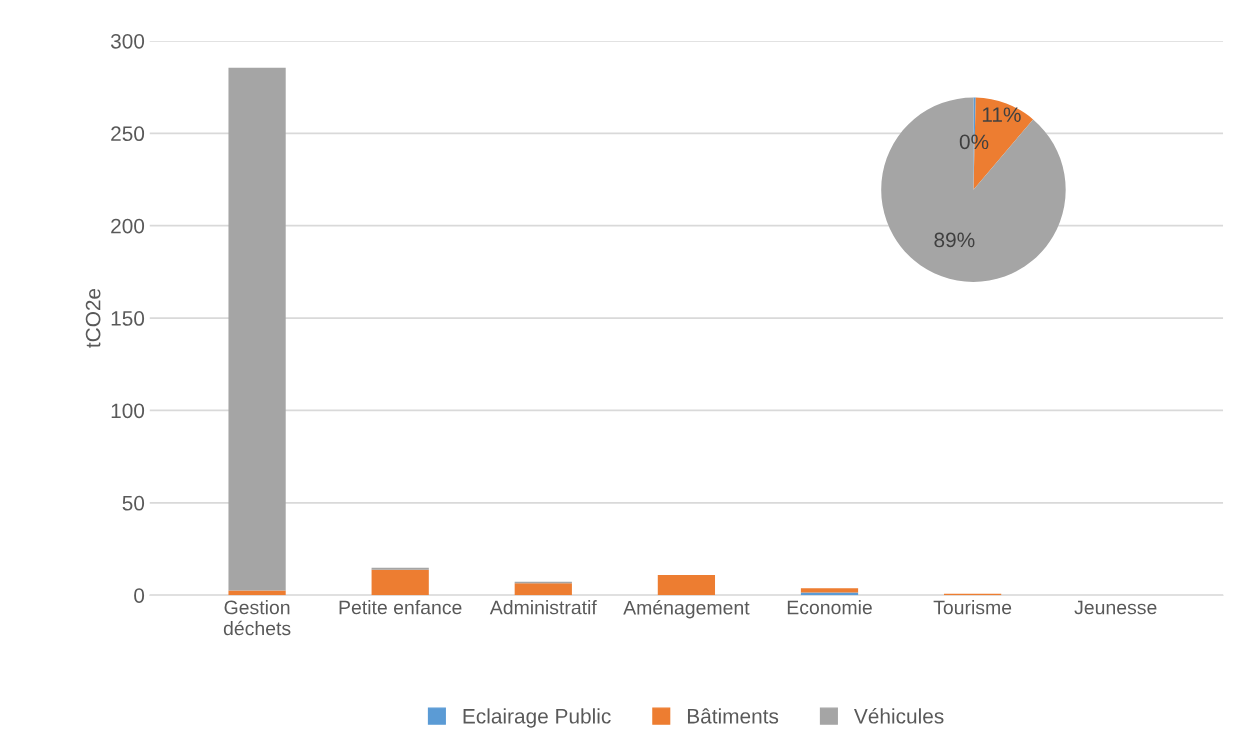  Describe the element at coordinates (733, 716) in the screenshot. I see `legend-label: Bâtiments` at that location.